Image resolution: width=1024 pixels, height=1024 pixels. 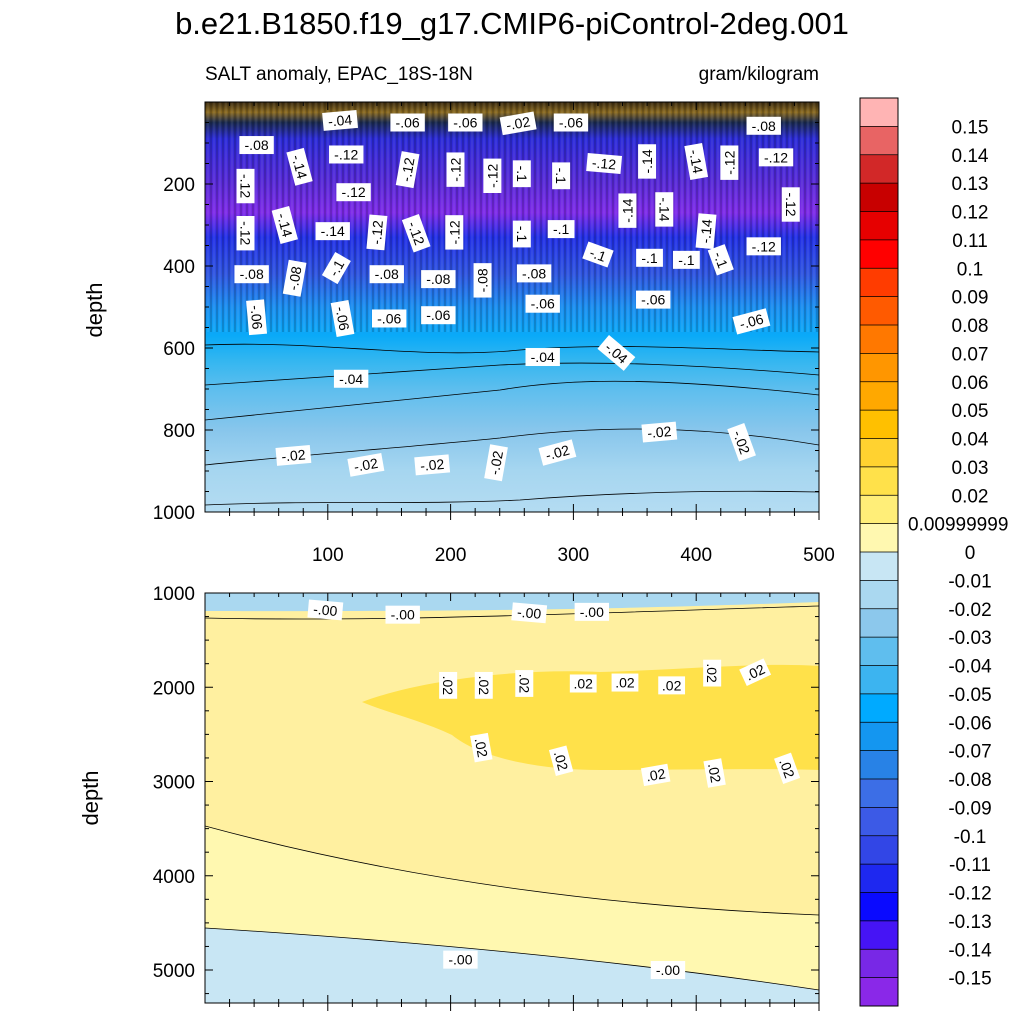 I want to click on svg-text: -.04, so click(x=340, y=120).